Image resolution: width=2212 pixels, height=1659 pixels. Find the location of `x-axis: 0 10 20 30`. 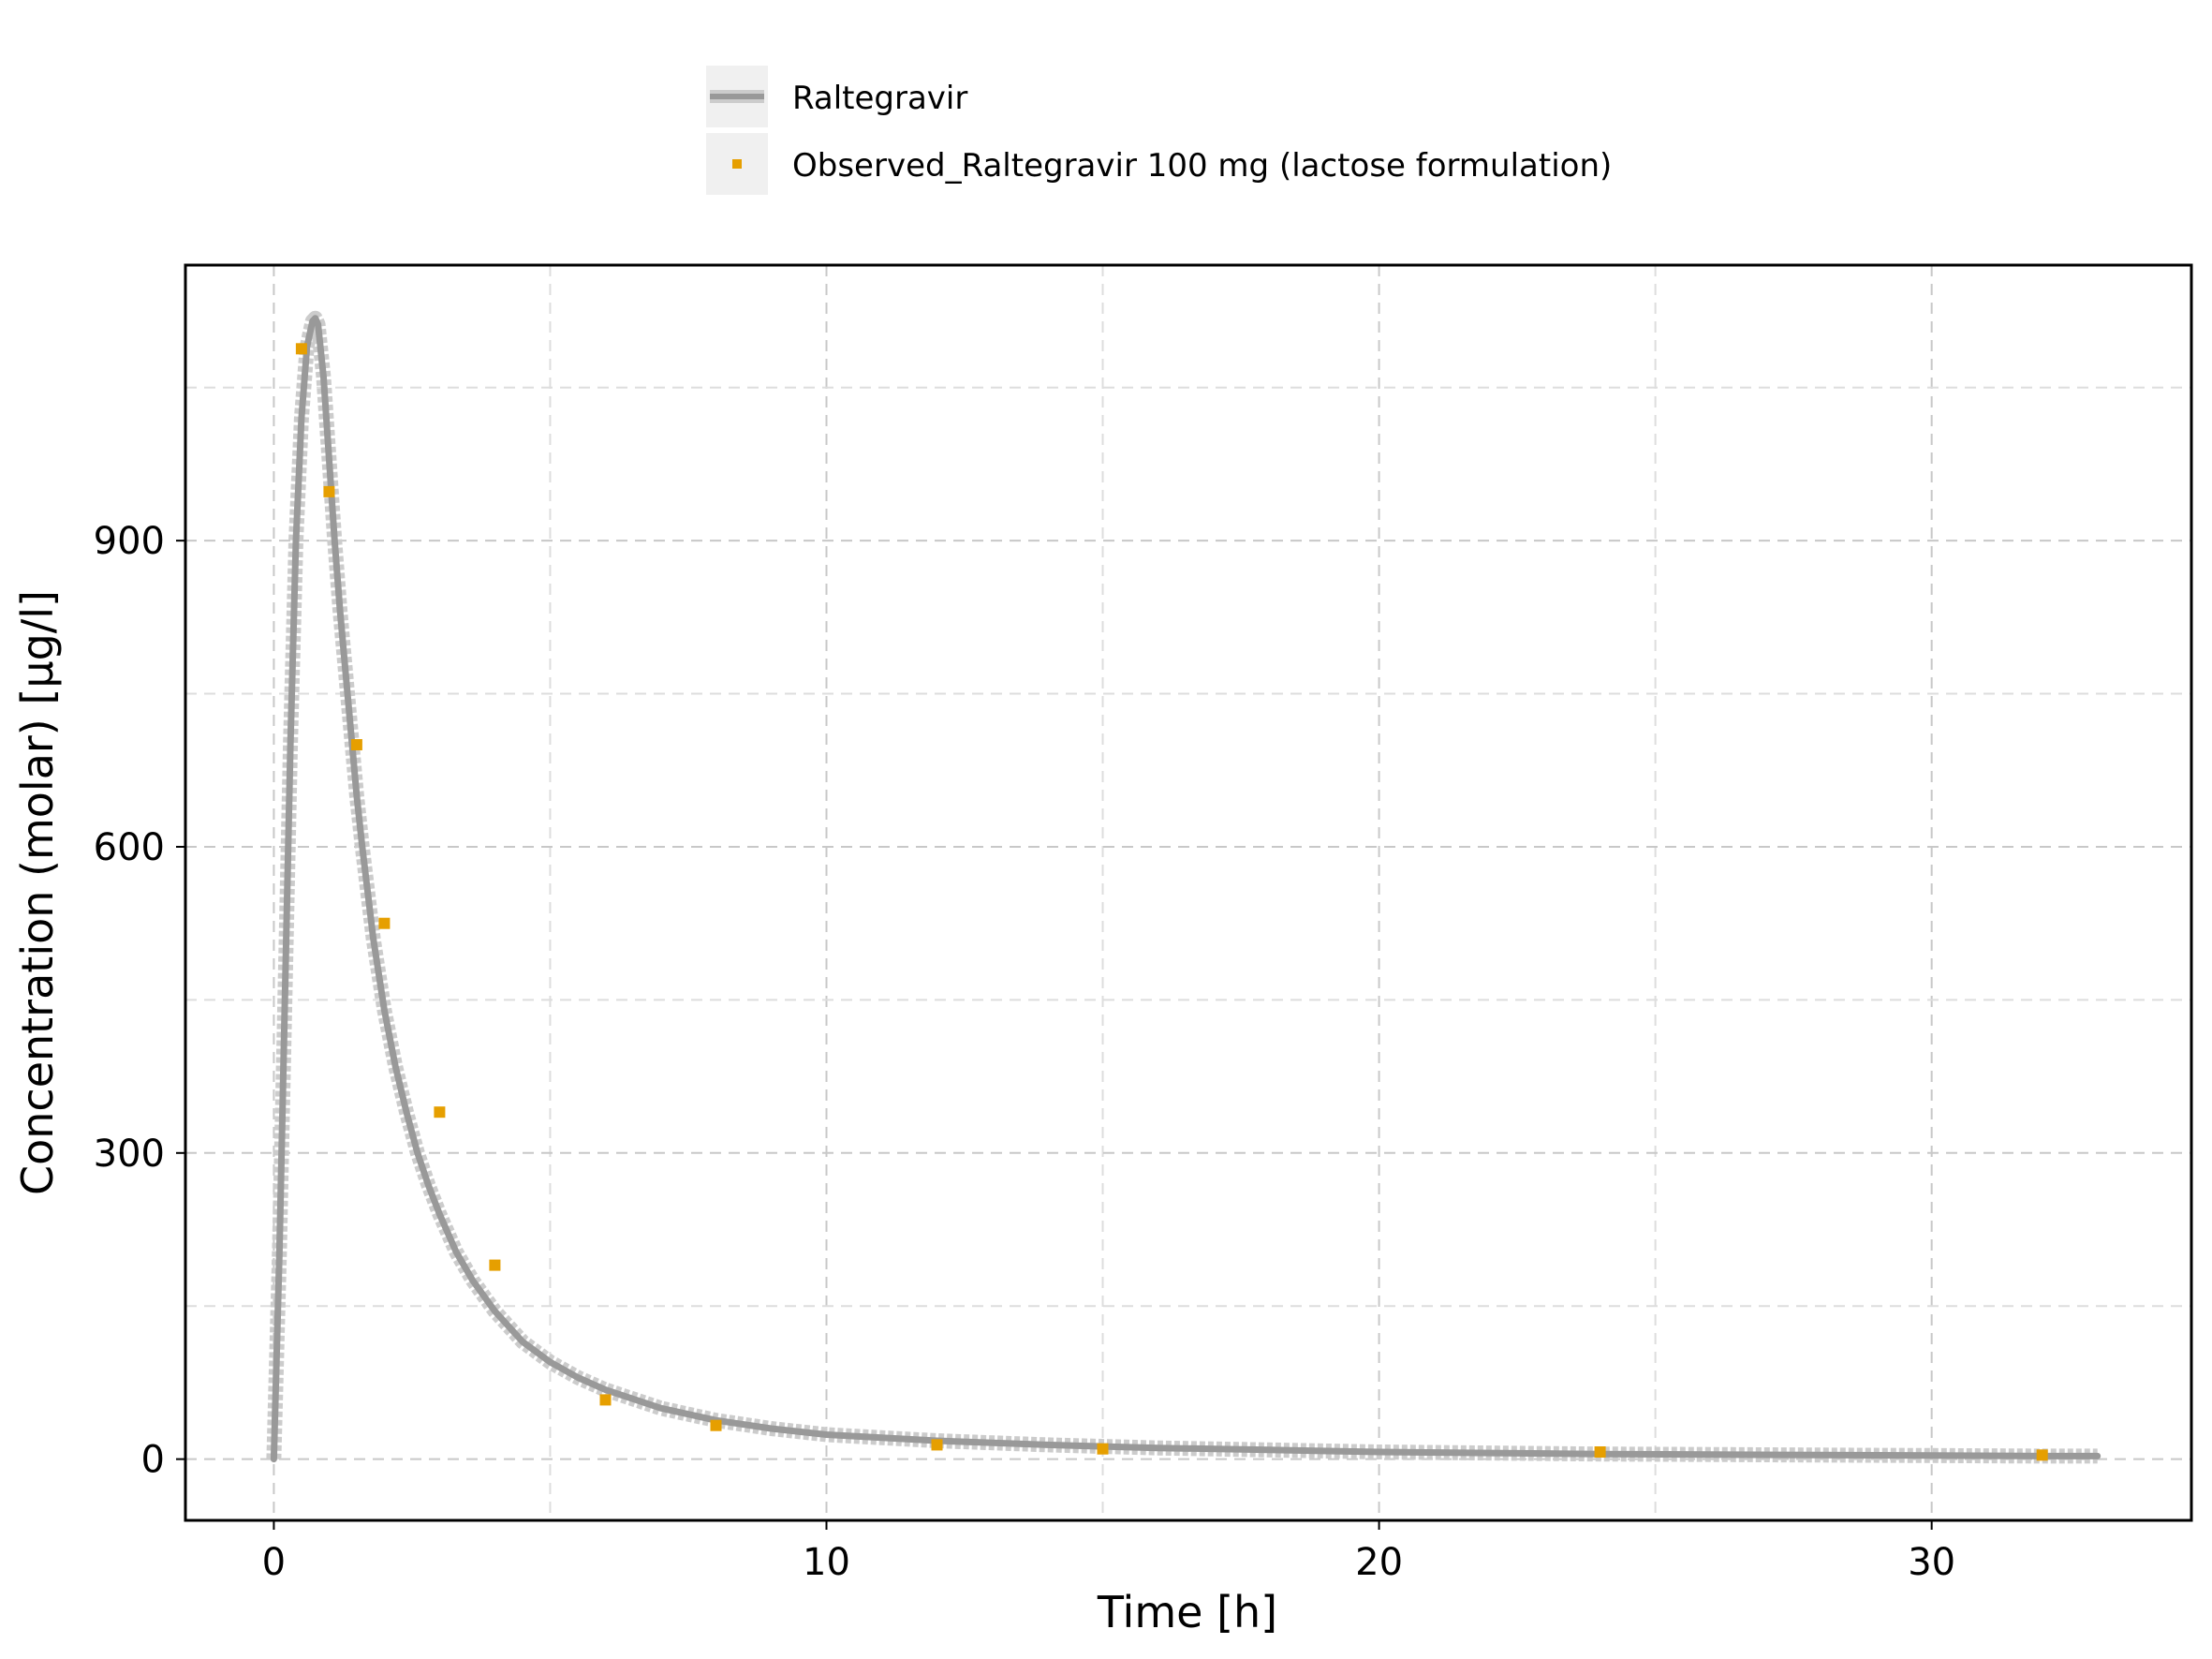

x-axis: 0 10 20 30 is located at coordinates (1108, 1552).